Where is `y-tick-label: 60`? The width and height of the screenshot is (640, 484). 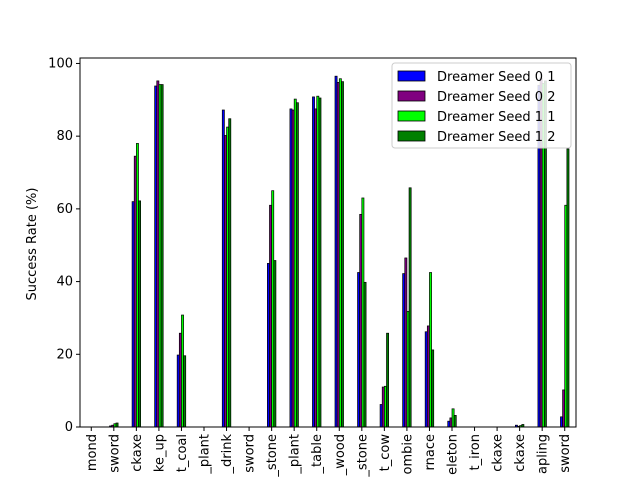 y-tick-label: 60 is located at coordinates (64, 209).